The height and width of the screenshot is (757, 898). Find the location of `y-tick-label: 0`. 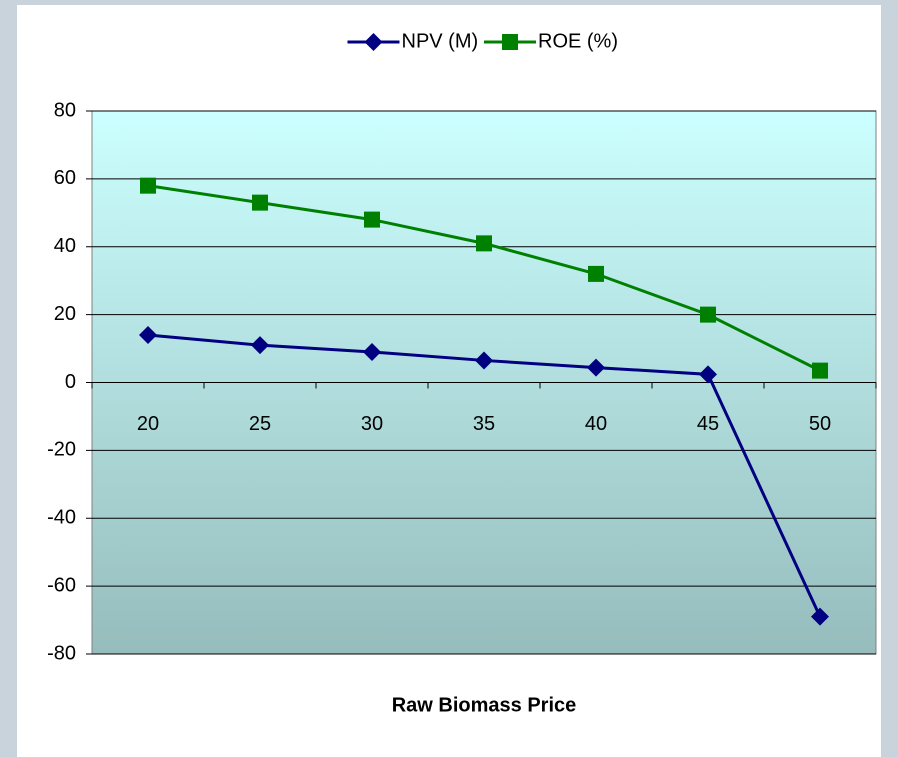

y-tick-label: 0 is located at coordinates (70, 382).